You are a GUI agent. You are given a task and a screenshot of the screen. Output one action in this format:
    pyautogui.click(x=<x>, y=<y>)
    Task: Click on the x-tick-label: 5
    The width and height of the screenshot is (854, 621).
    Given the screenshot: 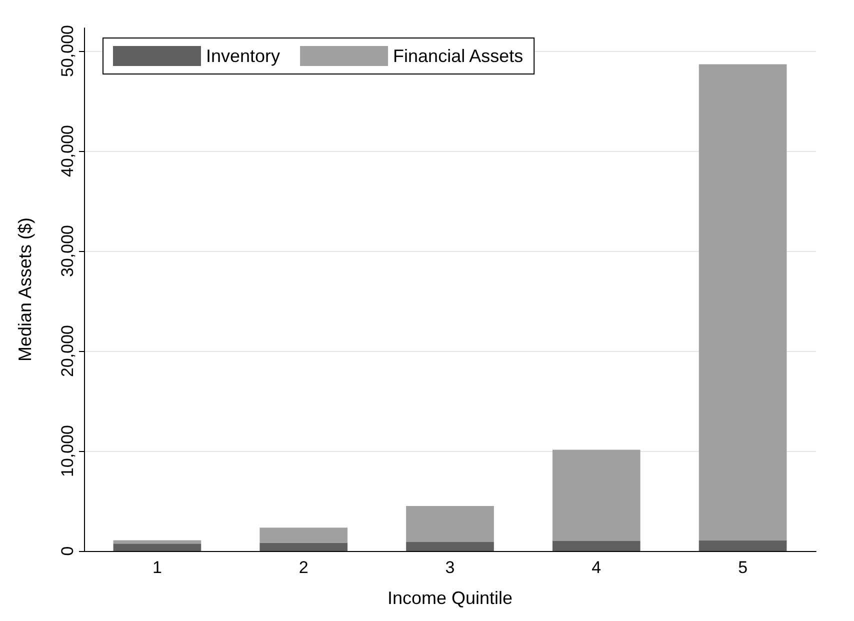 What is the action you would take?
    pyautogui.click(x=743, y=567)
    